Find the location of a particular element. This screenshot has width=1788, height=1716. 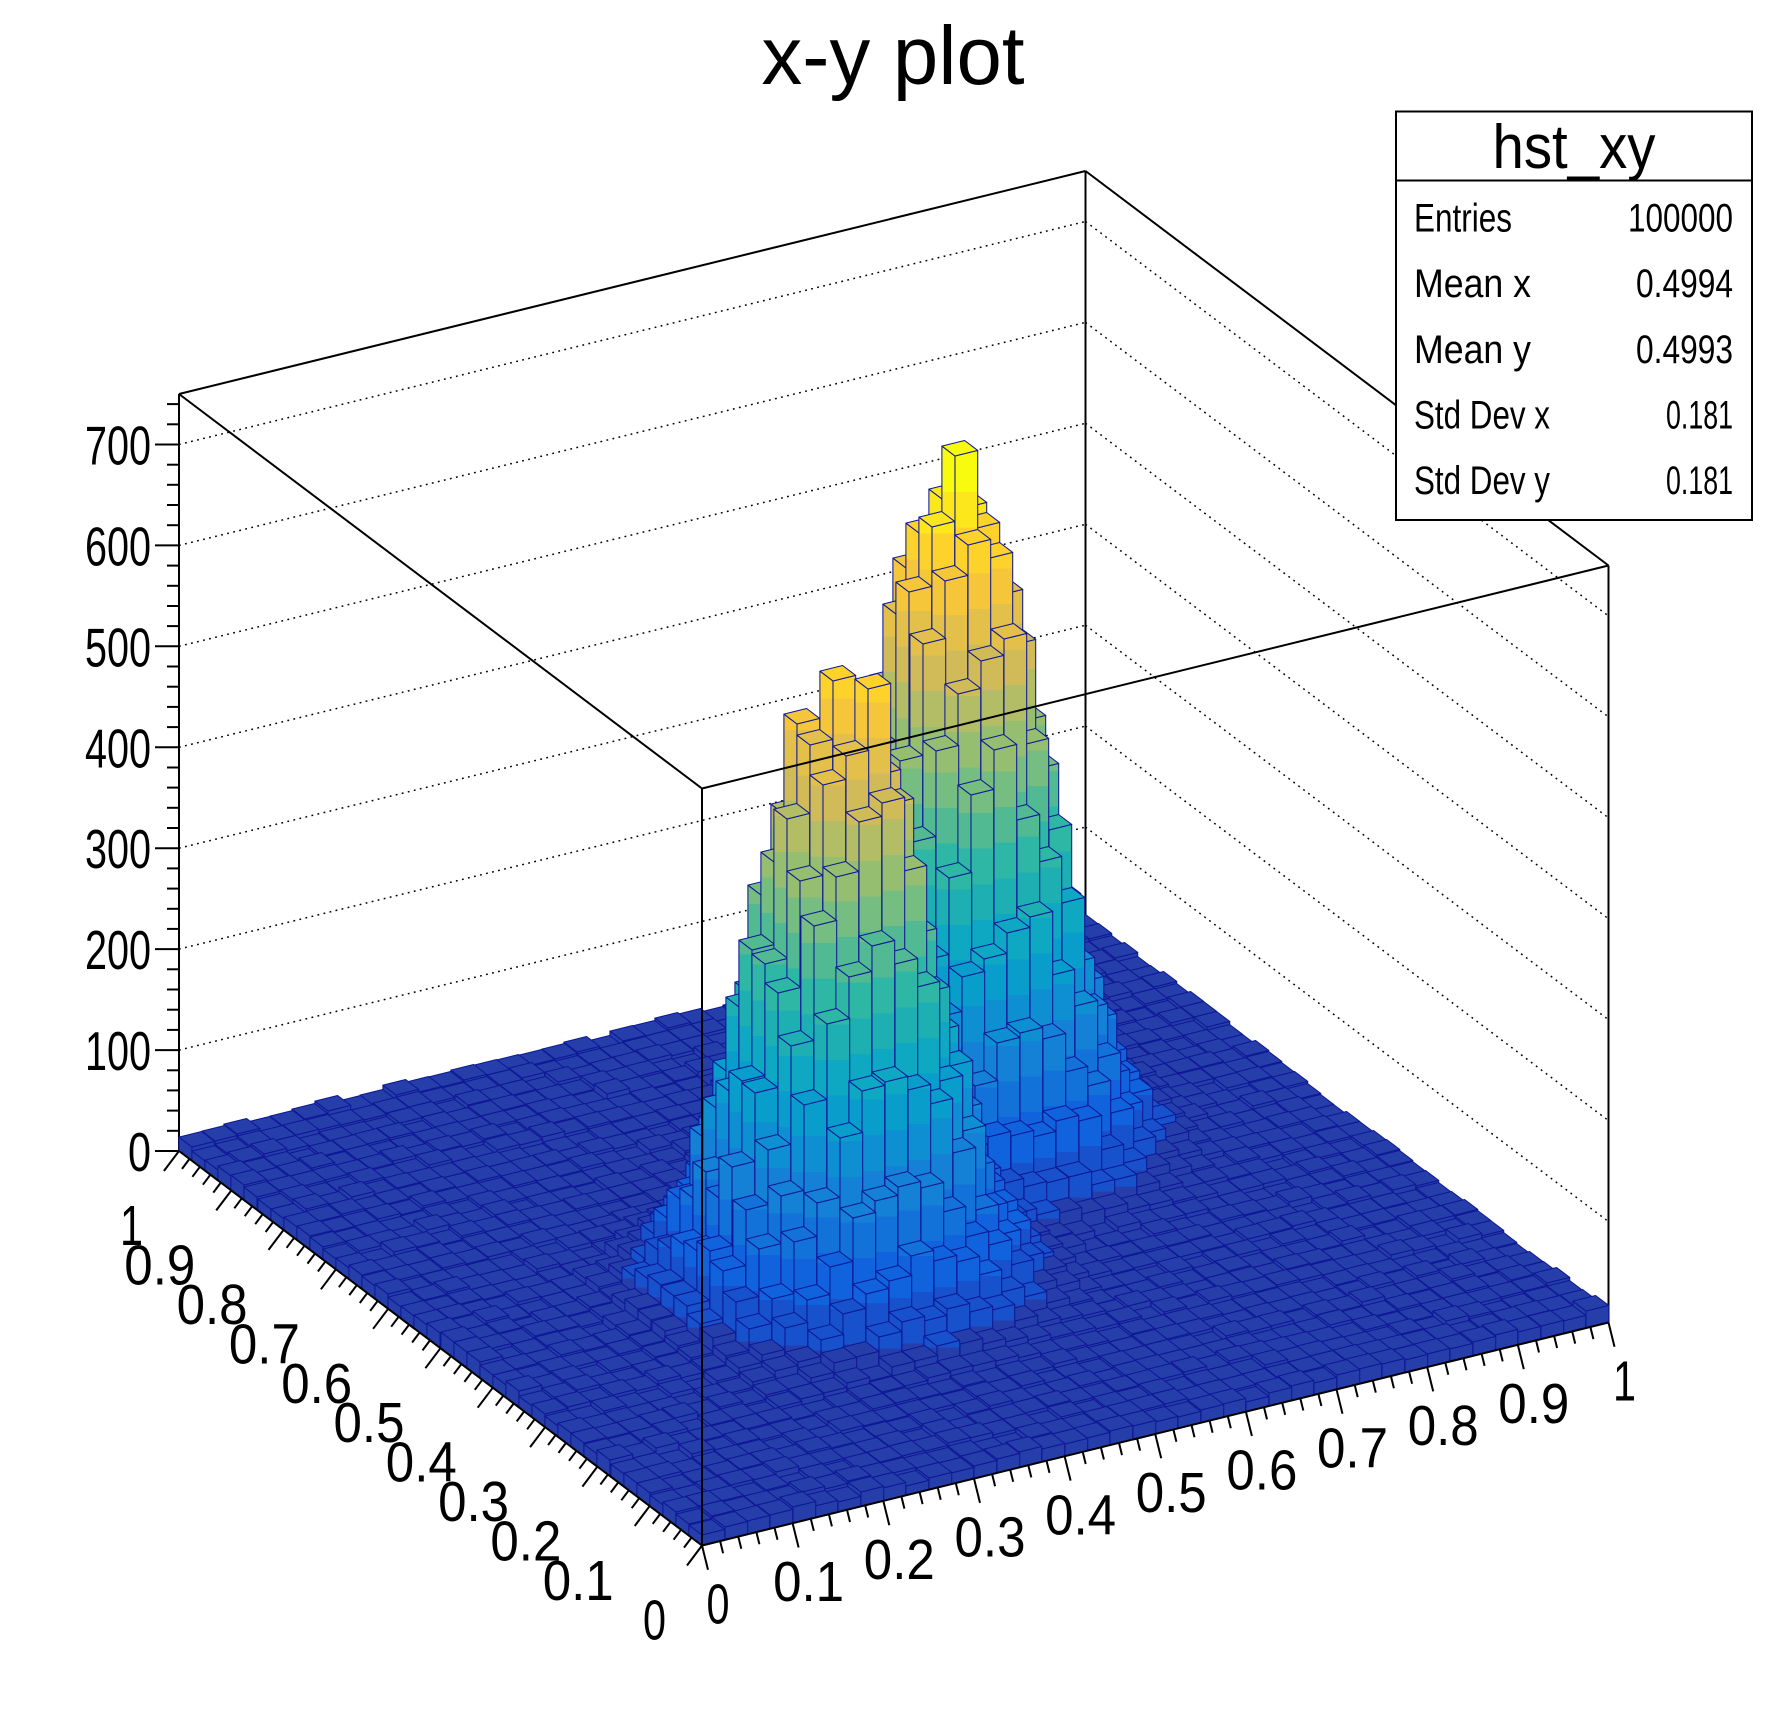

svg-text: 100 is located at coordinates (118, 1051).